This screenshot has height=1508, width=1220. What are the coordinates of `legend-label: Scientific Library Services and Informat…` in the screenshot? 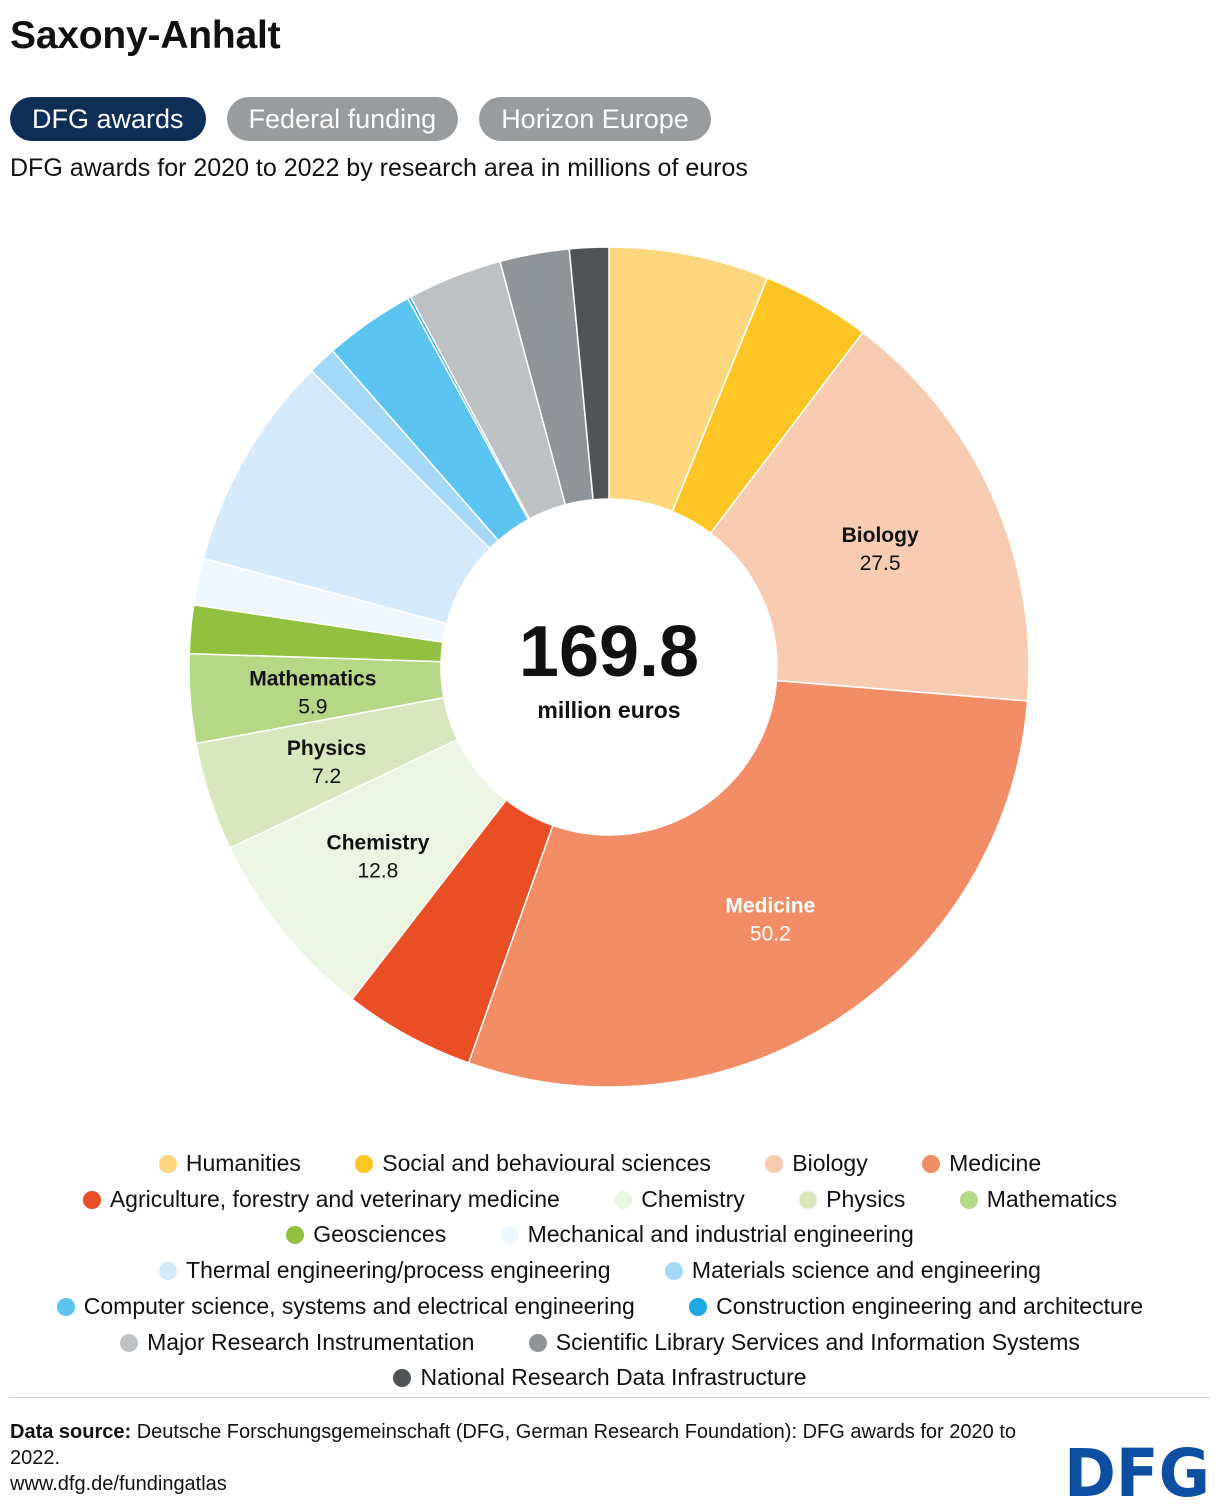 It's located at (817, 1341).